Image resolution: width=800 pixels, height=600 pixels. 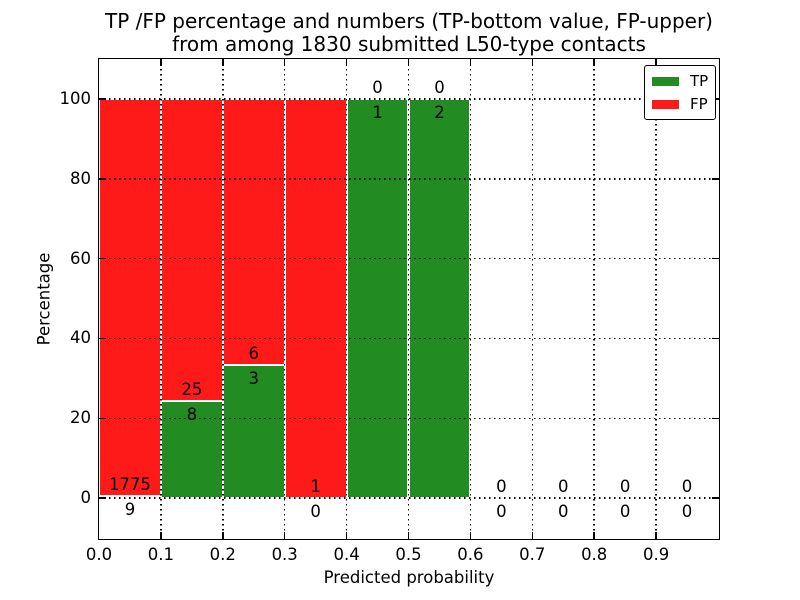 I want to click on x-tick-label: 0.3, so click(x=284, y=554).